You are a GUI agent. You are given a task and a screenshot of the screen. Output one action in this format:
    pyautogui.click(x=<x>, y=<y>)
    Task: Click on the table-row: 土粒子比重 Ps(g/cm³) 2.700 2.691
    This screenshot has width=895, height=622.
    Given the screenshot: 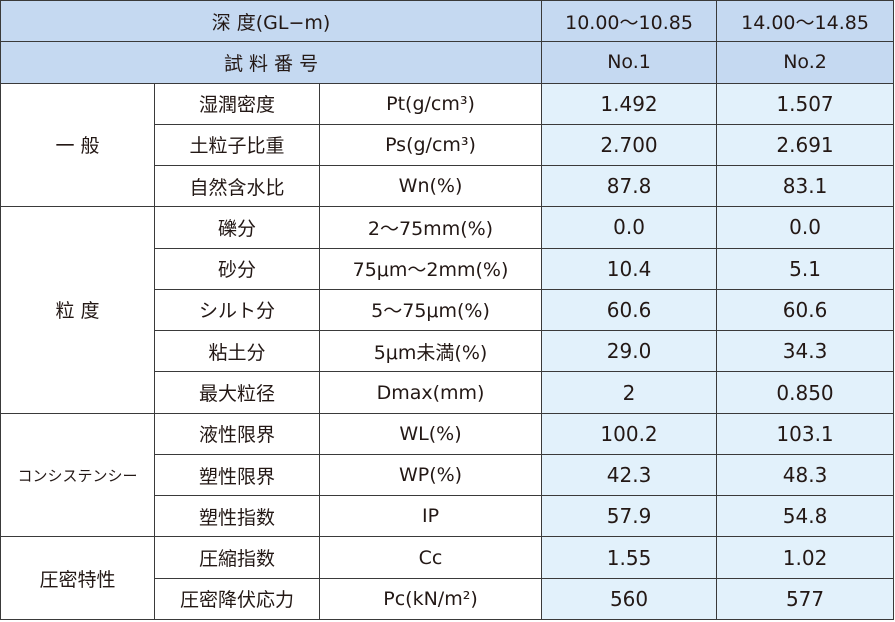 What is the action you would take?
    pyautogui.click(x=448, y=145)
    